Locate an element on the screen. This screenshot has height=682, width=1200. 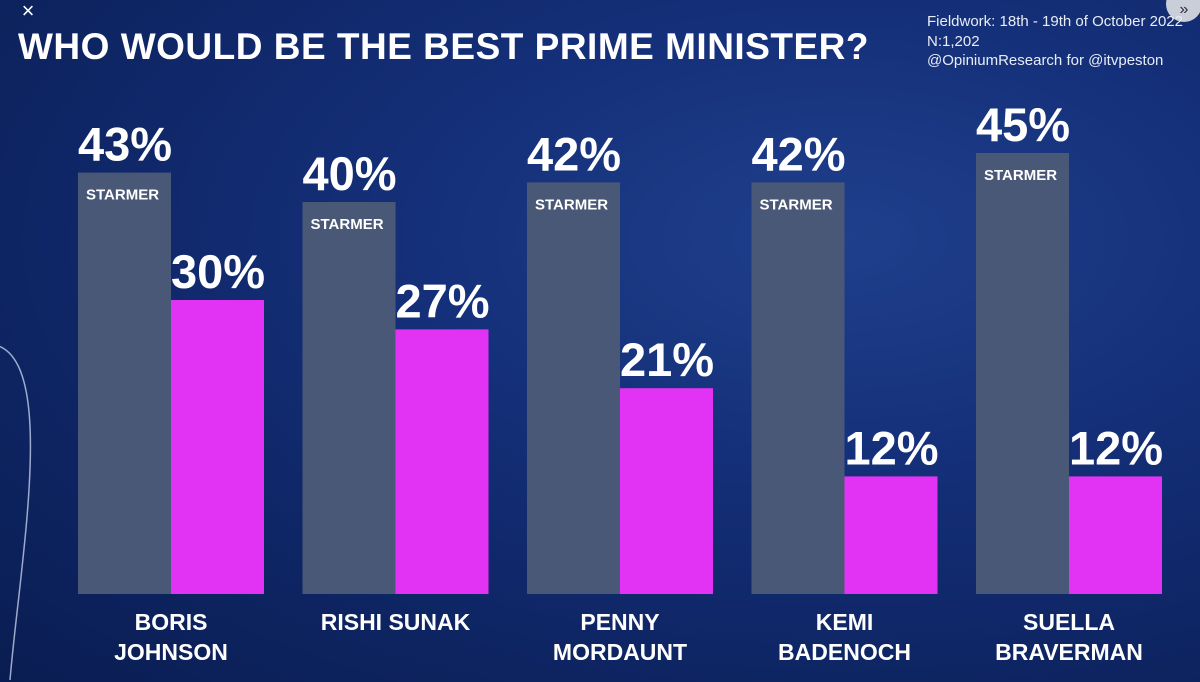
value-label: 21% is located at coordinates (667, 359).